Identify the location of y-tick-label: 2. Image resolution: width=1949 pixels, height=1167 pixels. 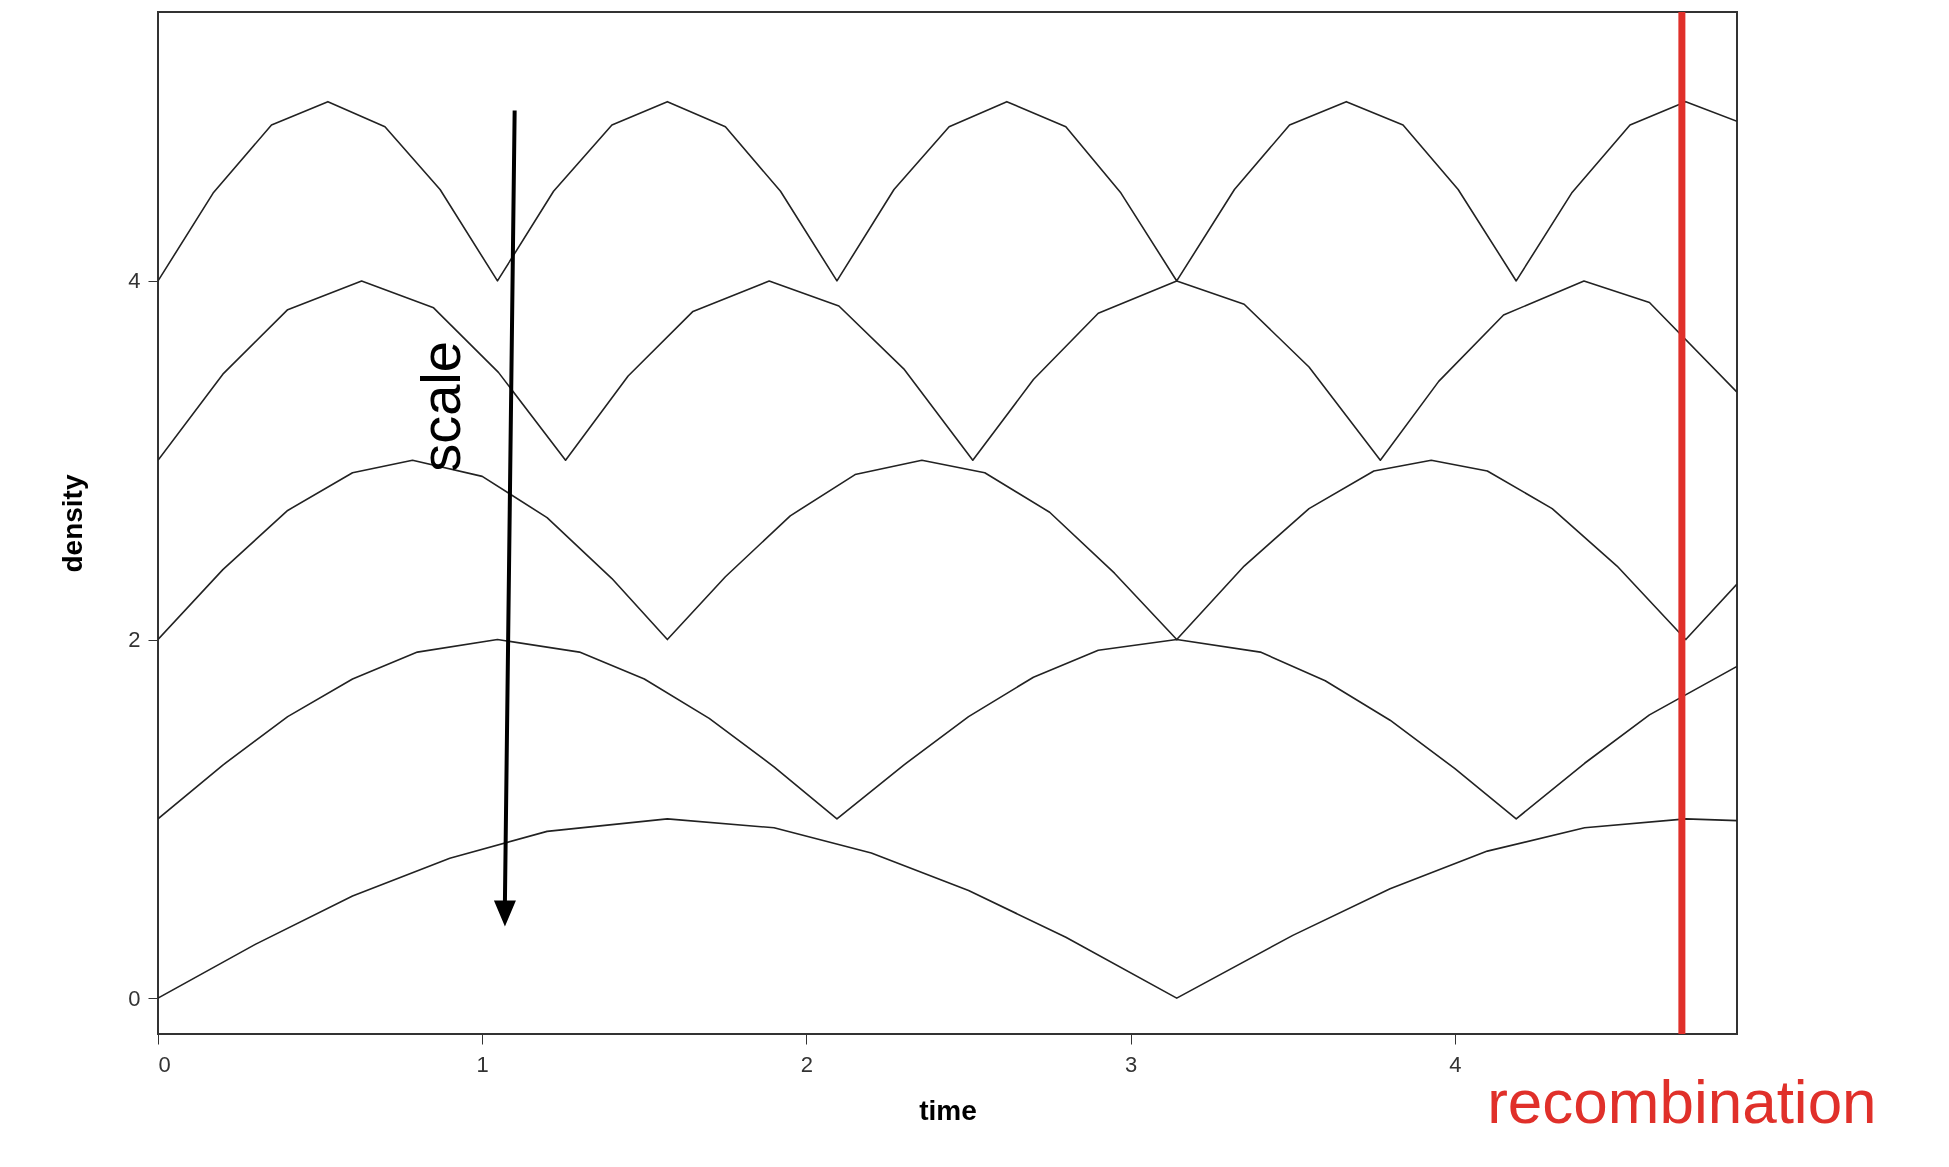
(134, 640).